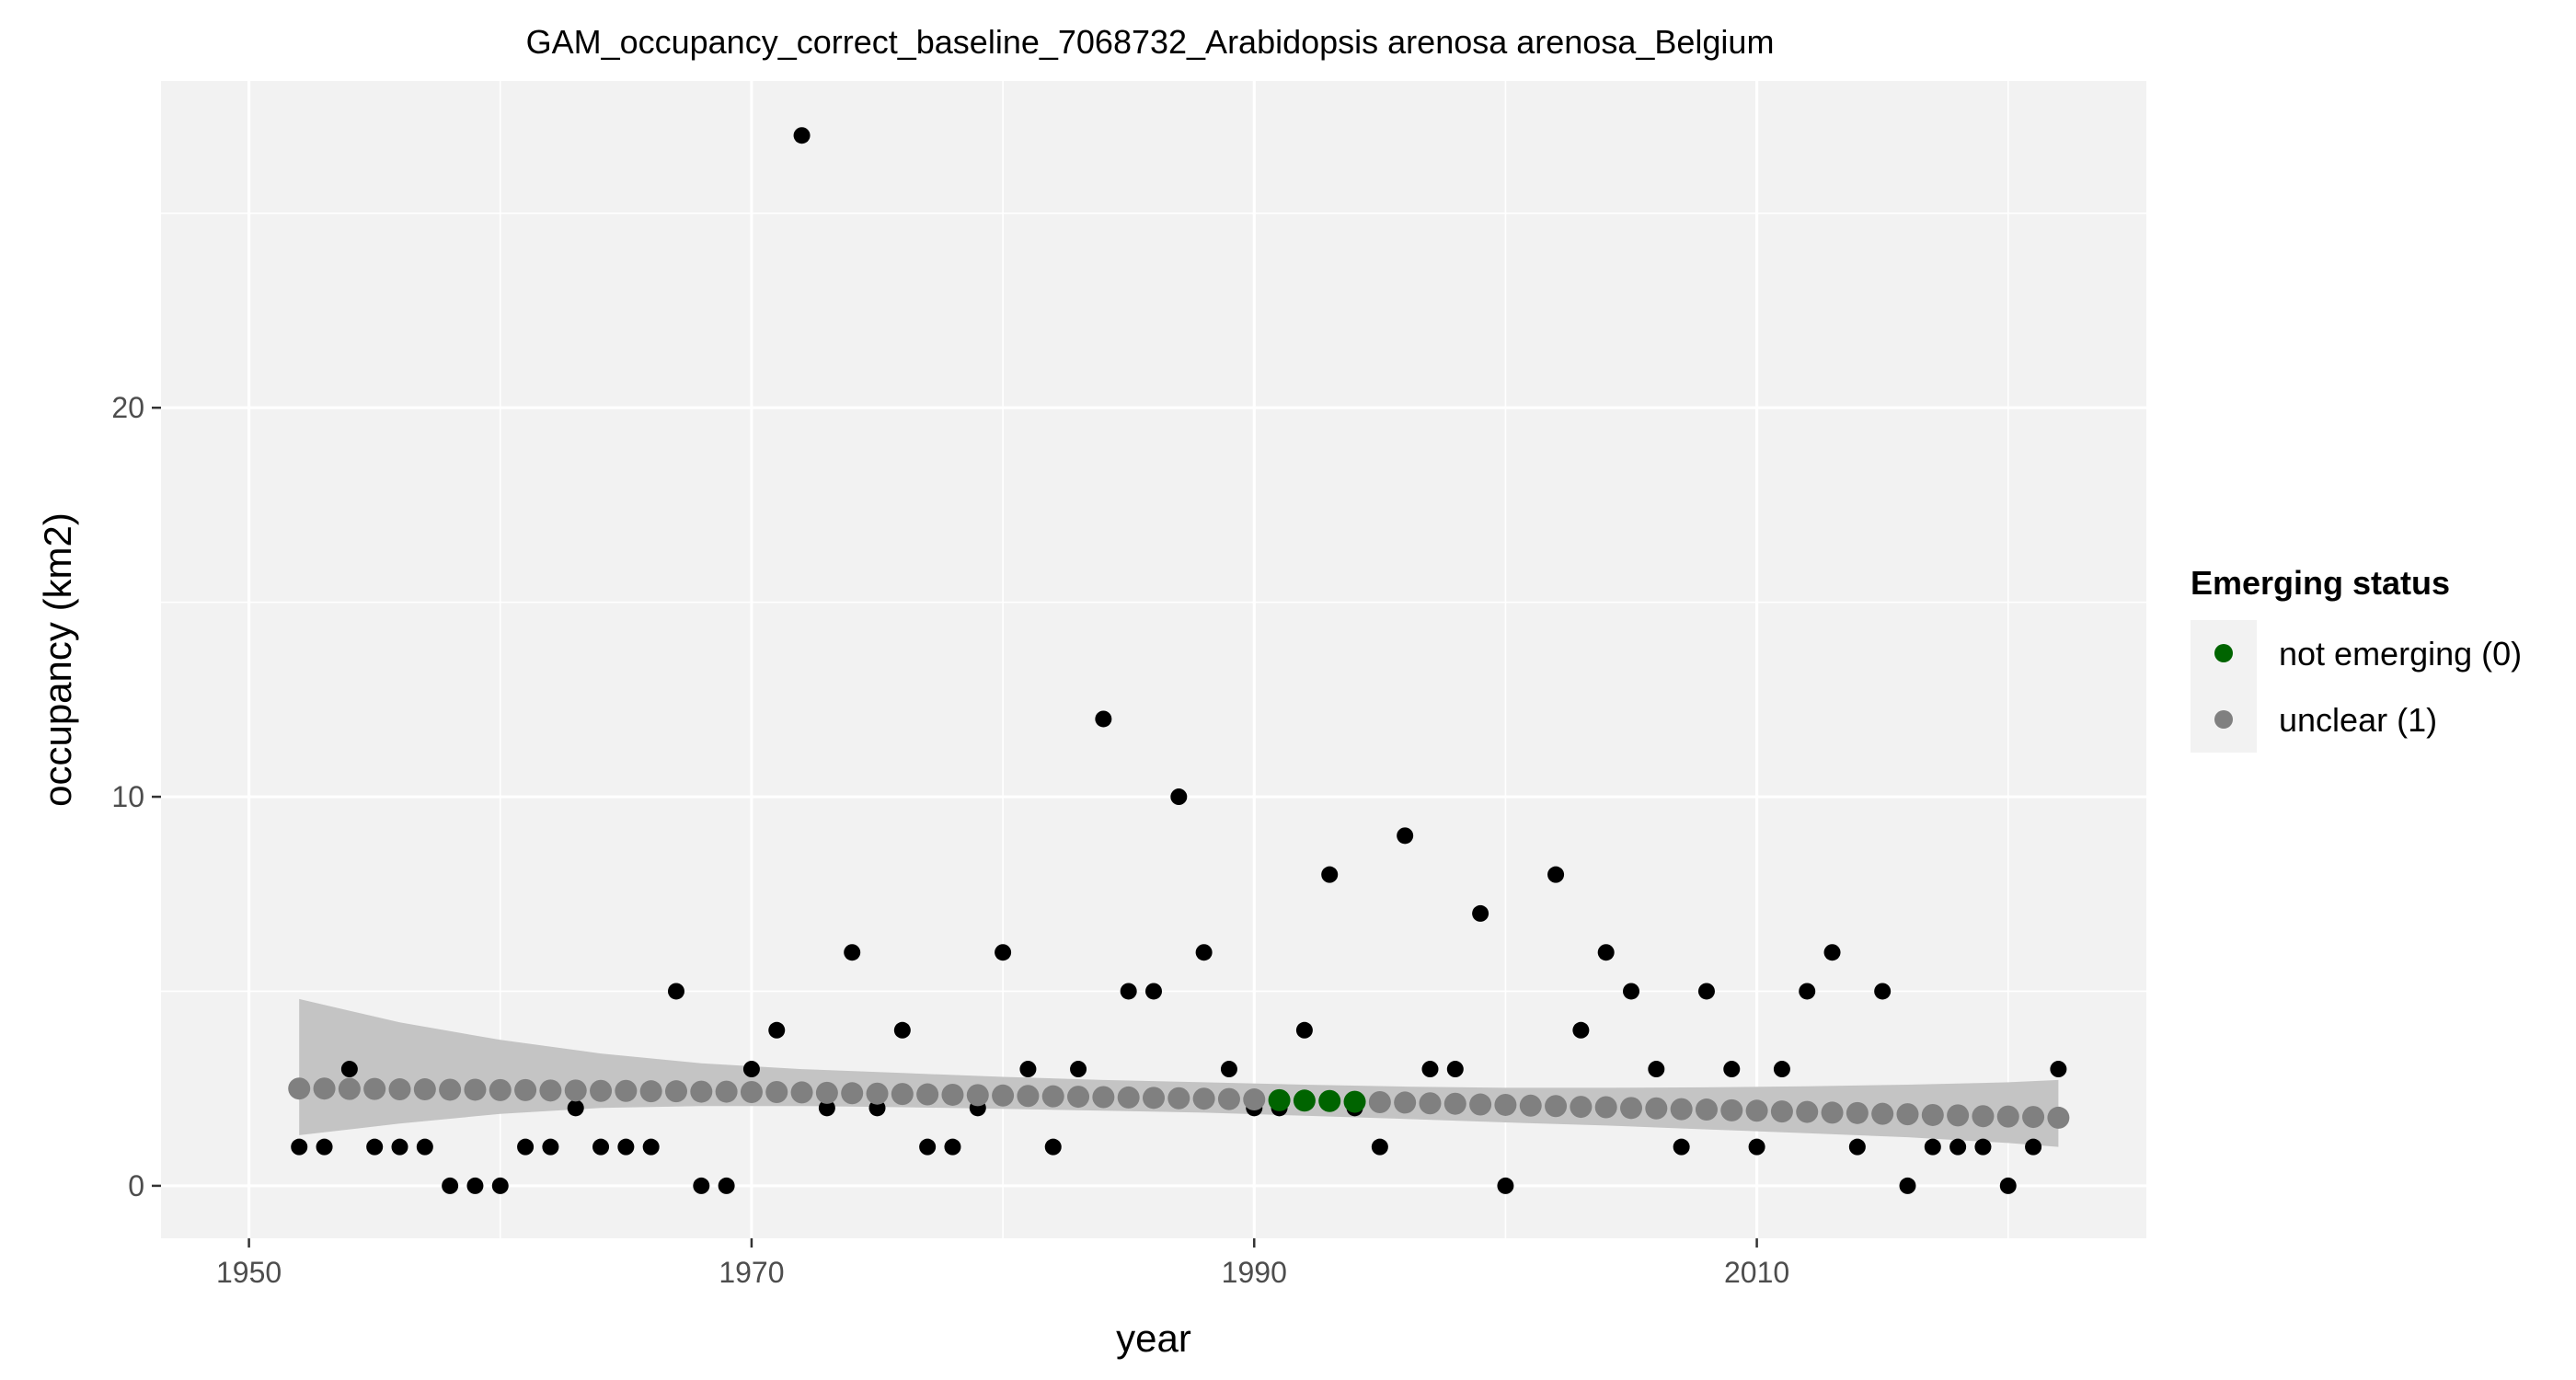  I want to click on fitted-points, so click(1179, 1103).